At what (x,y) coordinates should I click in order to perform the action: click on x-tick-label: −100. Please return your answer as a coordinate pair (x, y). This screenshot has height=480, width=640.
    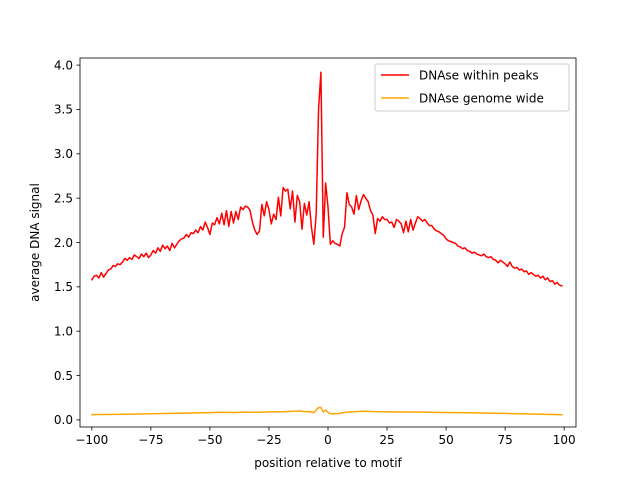
    Looking at the image, I should click on (91, 440).